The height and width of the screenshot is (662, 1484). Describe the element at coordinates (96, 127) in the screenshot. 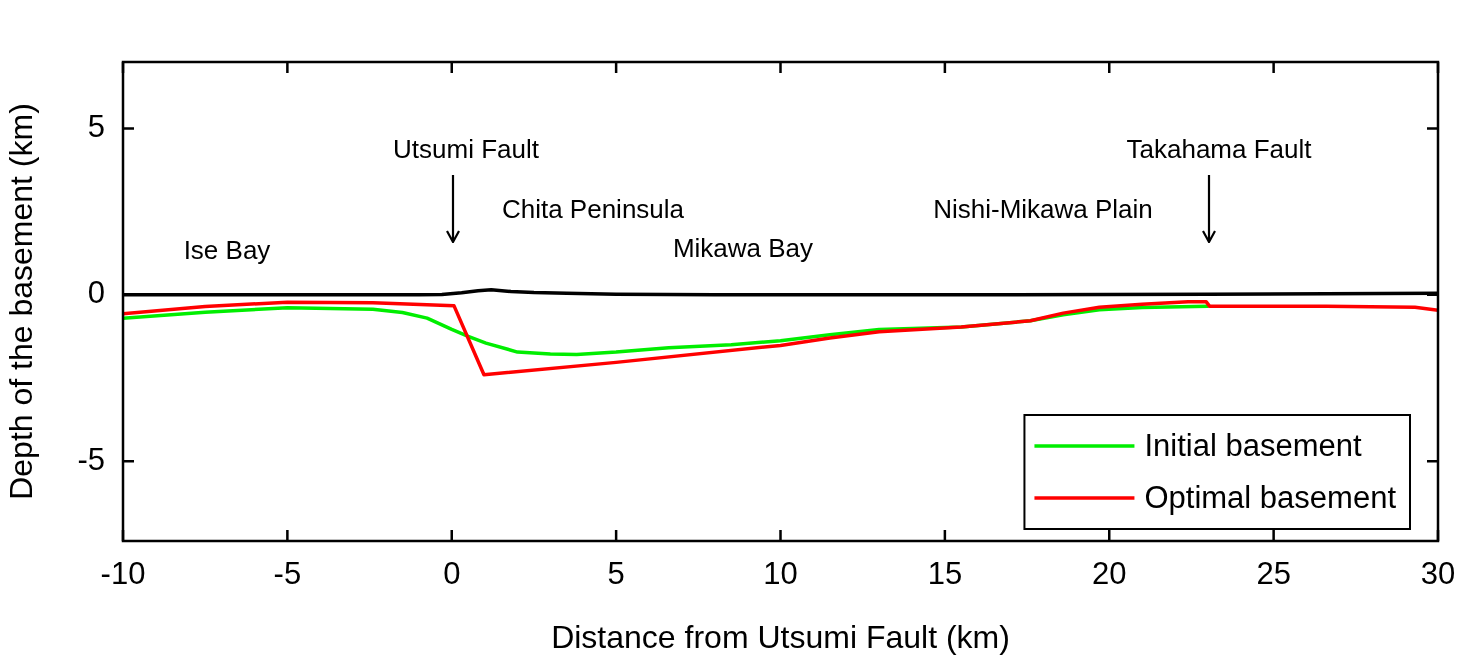

I see `y-tick-label: 5` at that location.